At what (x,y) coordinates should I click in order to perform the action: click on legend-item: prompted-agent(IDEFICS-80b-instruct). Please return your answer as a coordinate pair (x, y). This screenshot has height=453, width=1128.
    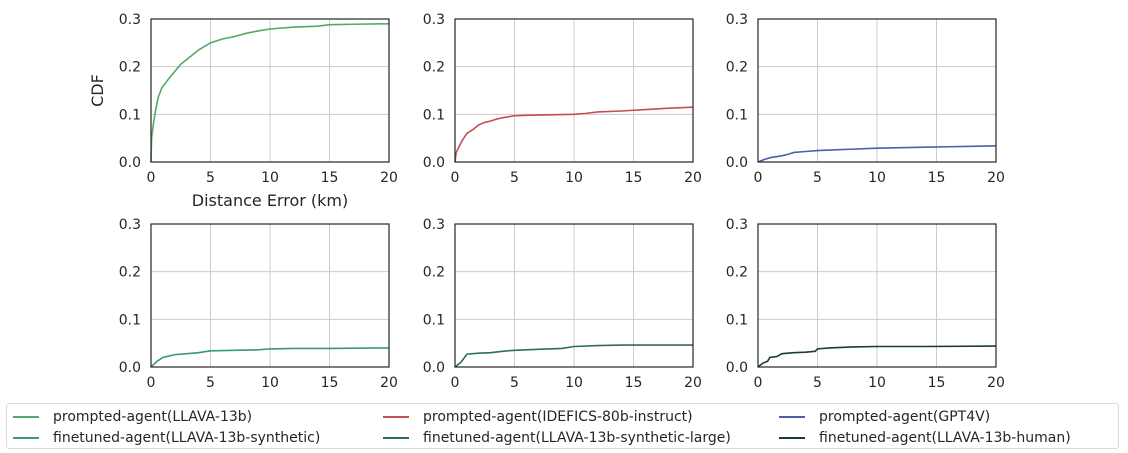
    Looking at the image, I should click on (538, 417).